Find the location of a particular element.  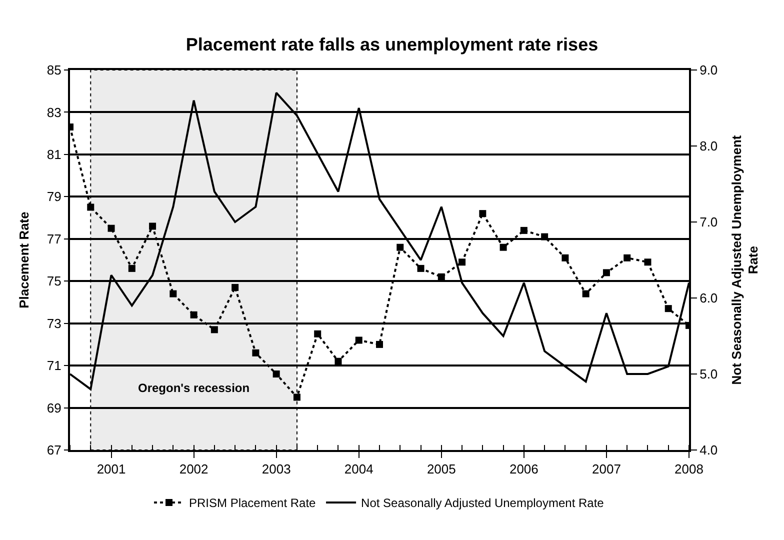

y-tick-label: 81 is located at coordinates (54, 154).